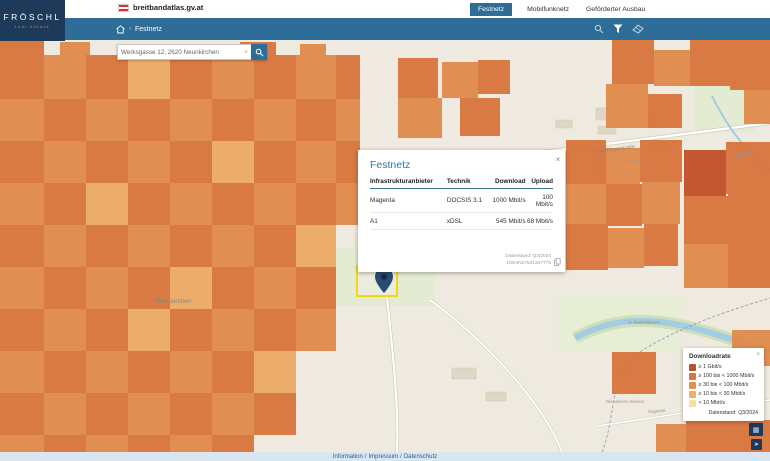 This screenshot has width=770, height=461. What do you see at coordinates (558, 159) in the screenshot?
I see `popup-close-button: ×` at bounding box center [558, 159].